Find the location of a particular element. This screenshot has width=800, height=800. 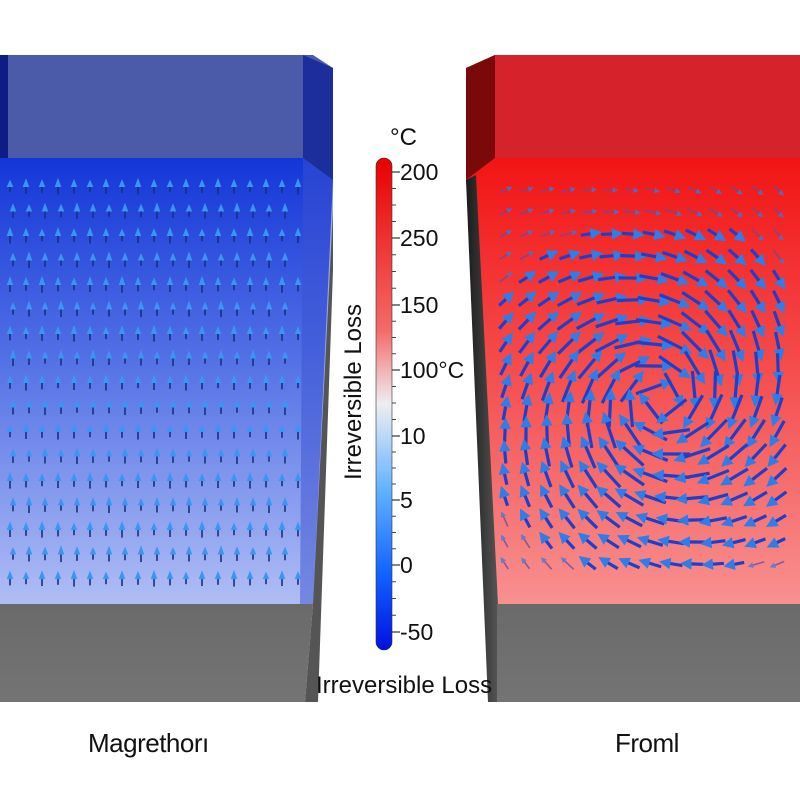

color-scale-tick-label: 0 is located at coordinates (406, 565).